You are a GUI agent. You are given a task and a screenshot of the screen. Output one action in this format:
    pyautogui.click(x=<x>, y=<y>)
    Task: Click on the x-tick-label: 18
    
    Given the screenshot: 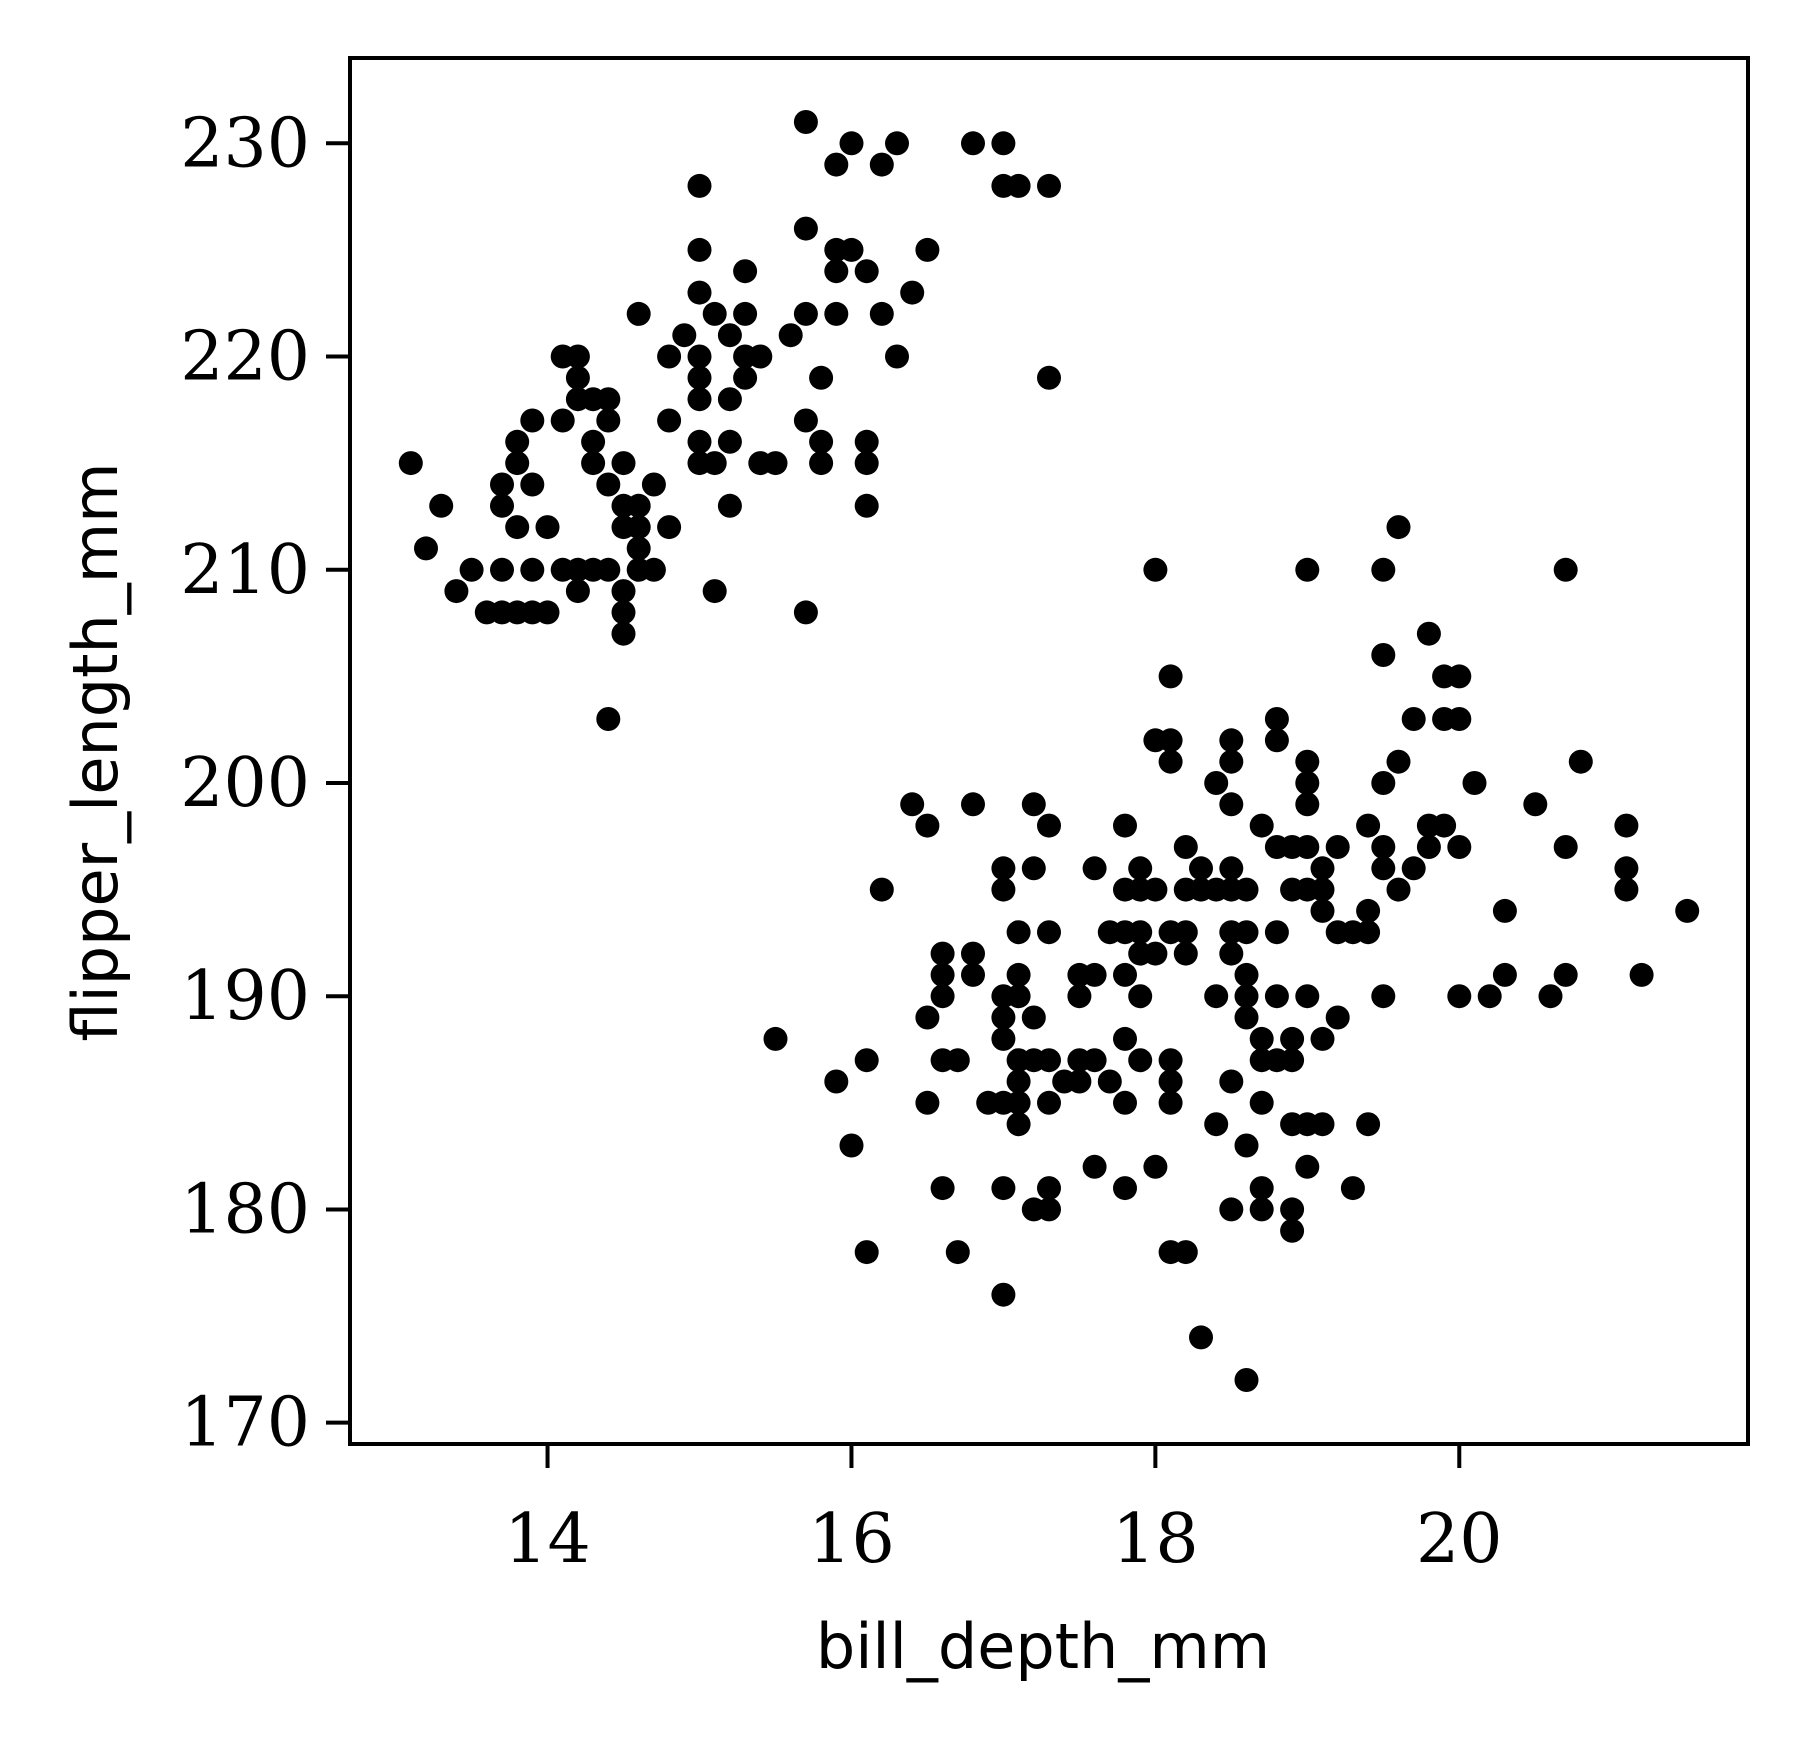 What is the action you would take?
    pyautogui.click(x=1155, y=1539)
    